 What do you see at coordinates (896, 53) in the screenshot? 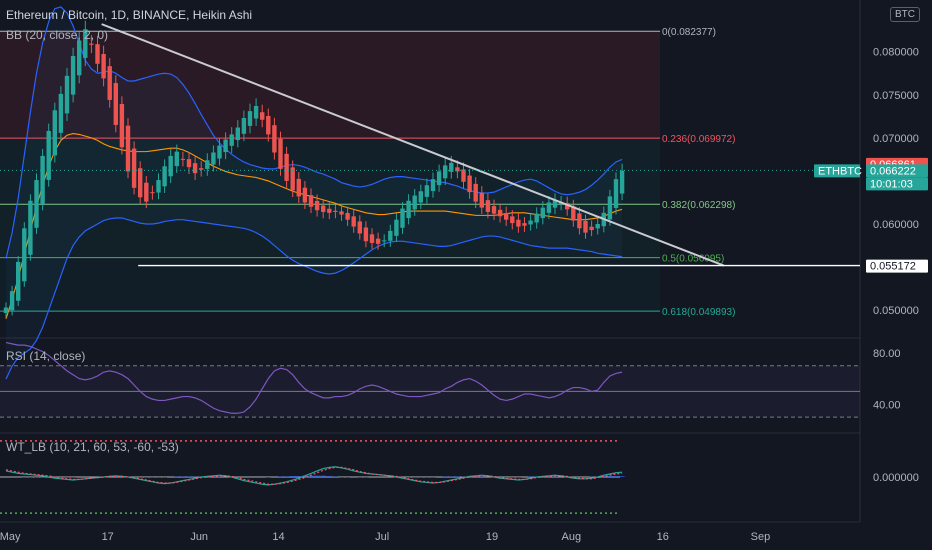
I see `price-tick-label: 0.080000` at bounding box center [896, 53].